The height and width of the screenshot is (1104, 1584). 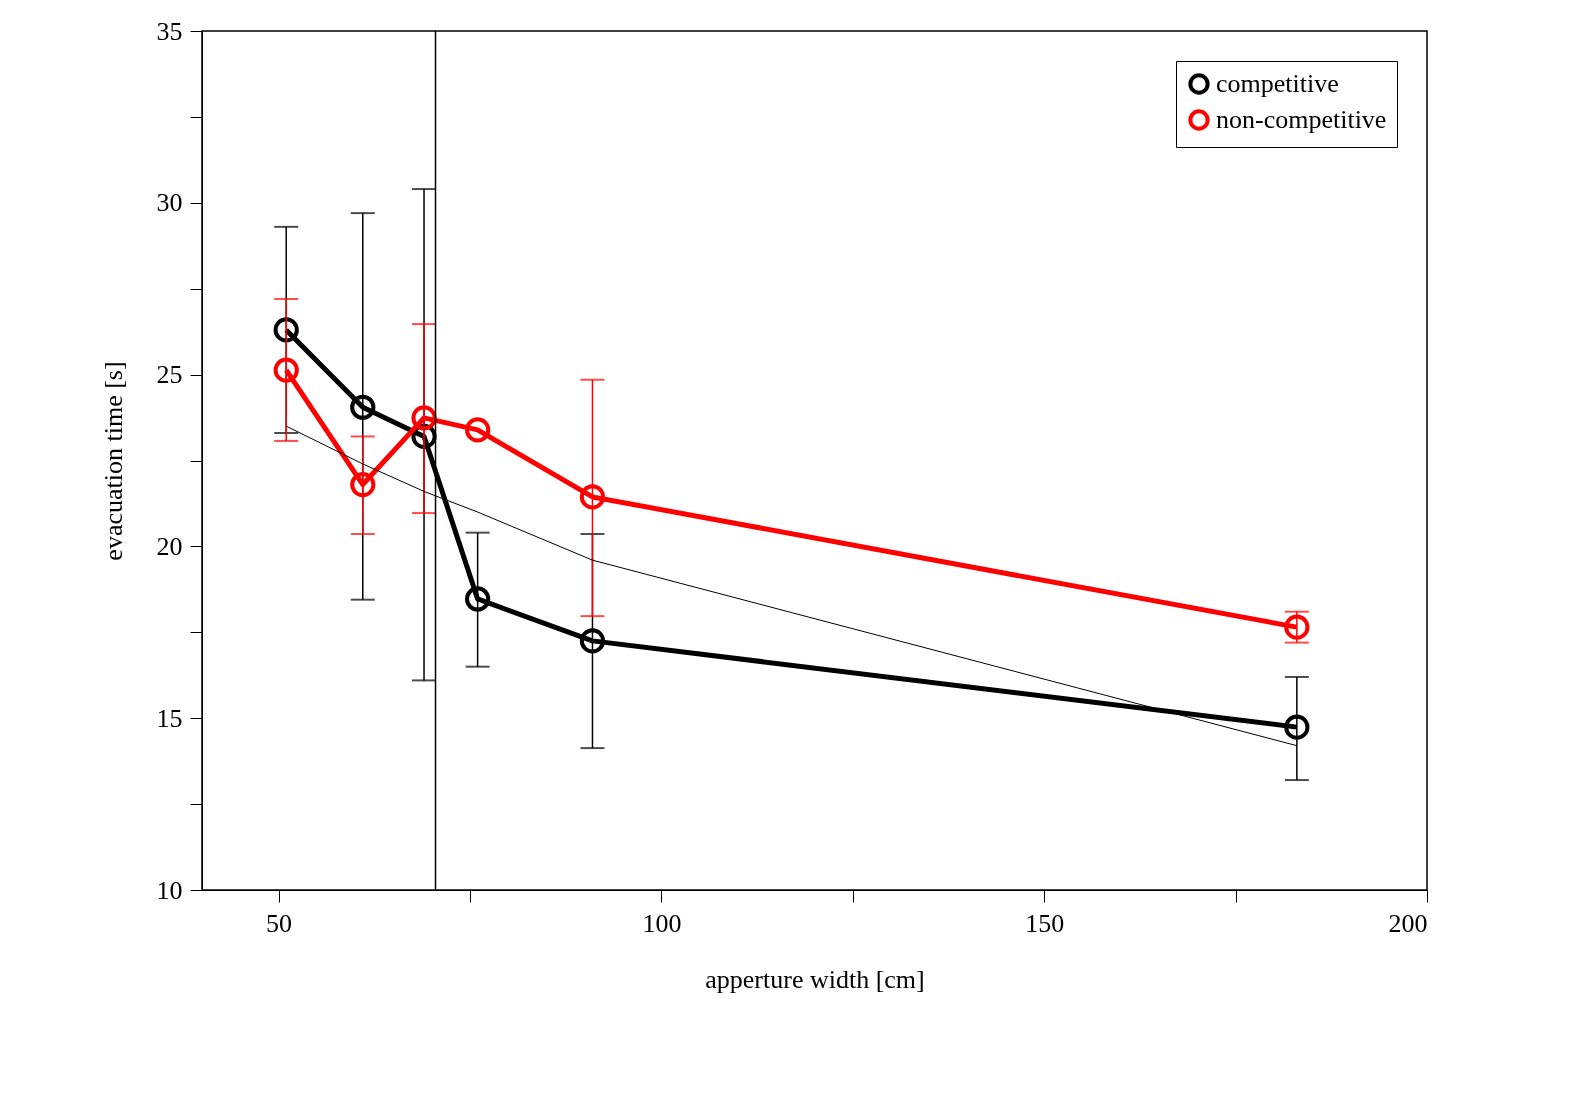 I want to click on x-tick-label: 50, so click(x=279, y=923).